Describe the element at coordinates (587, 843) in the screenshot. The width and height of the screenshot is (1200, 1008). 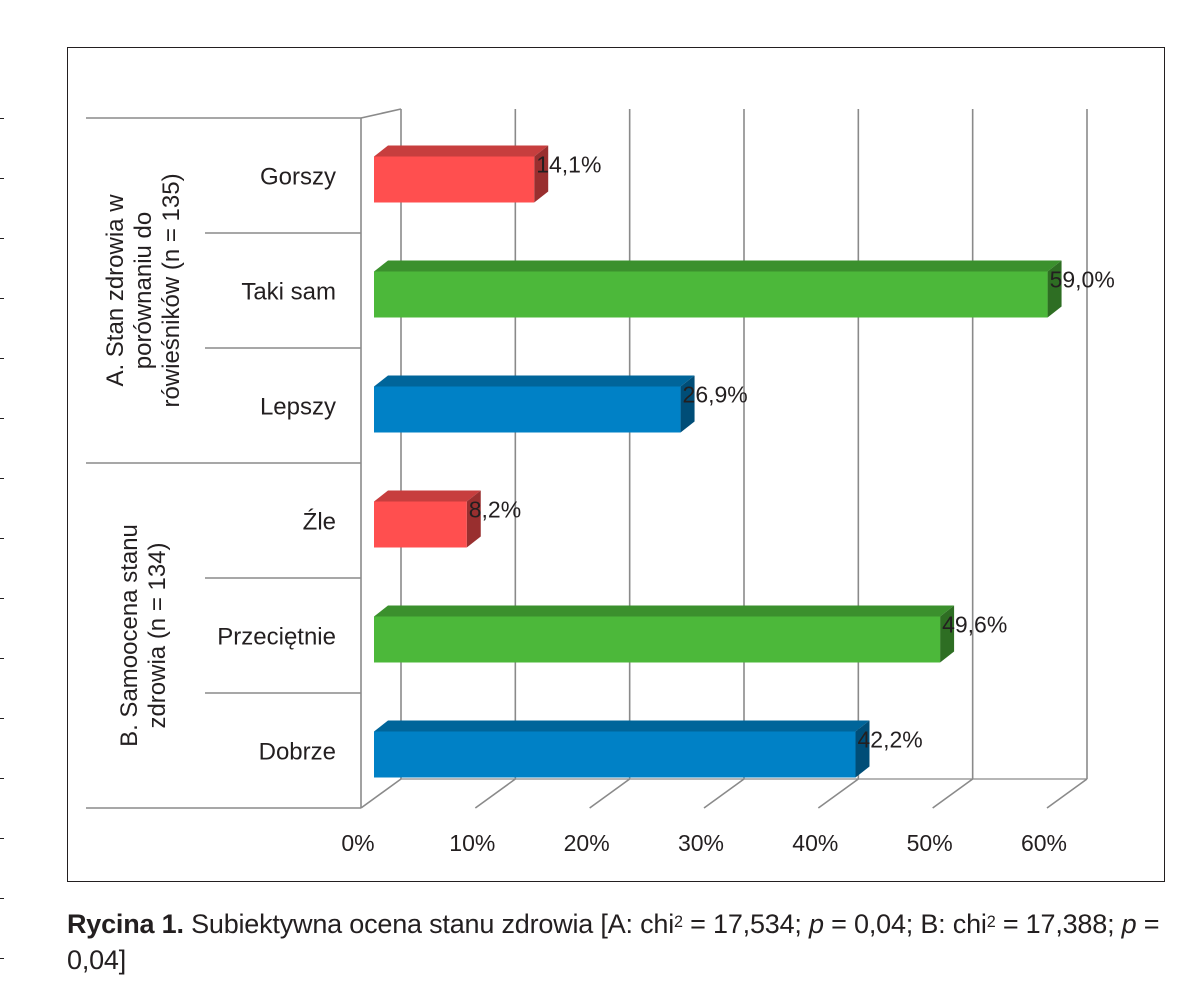
I see `x-tick-label: 20%` at that location.